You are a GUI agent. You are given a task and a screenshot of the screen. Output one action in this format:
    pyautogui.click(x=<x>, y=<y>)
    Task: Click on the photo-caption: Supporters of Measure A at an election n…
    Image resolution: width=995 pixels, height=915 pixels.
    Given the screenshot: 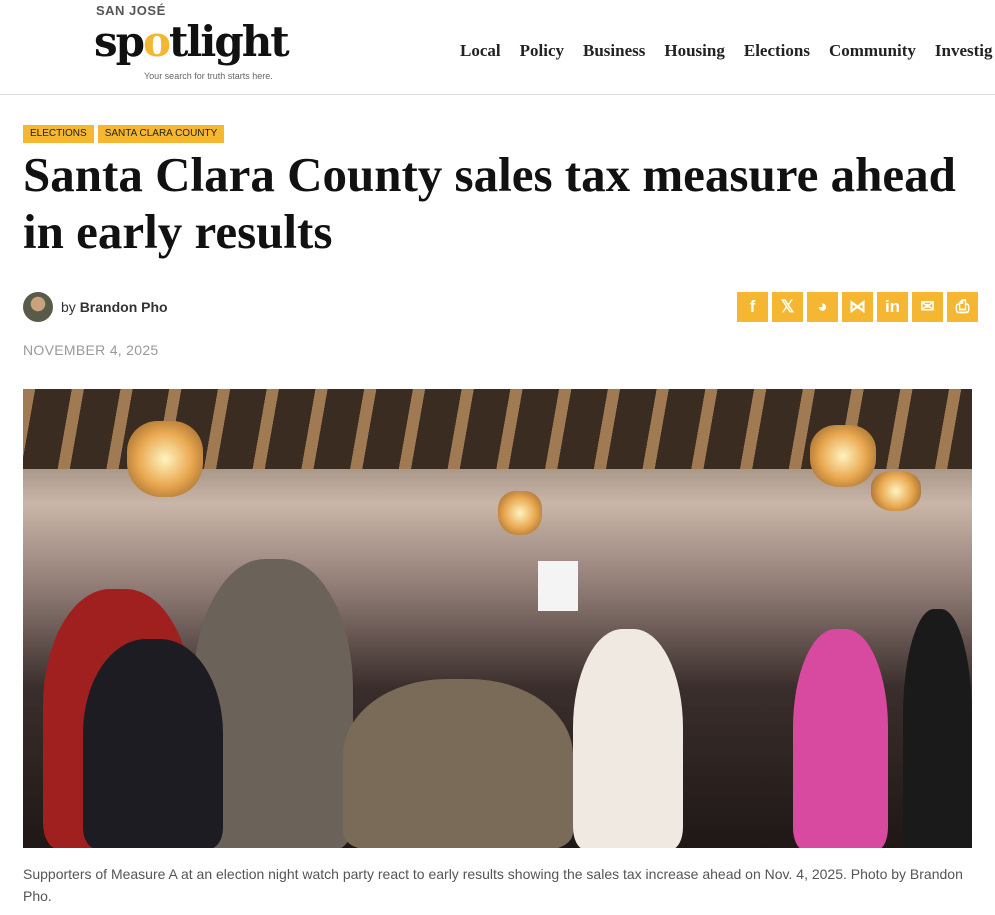 What is the action you would take?
    pyautogui.click(x=493, y=885)
    